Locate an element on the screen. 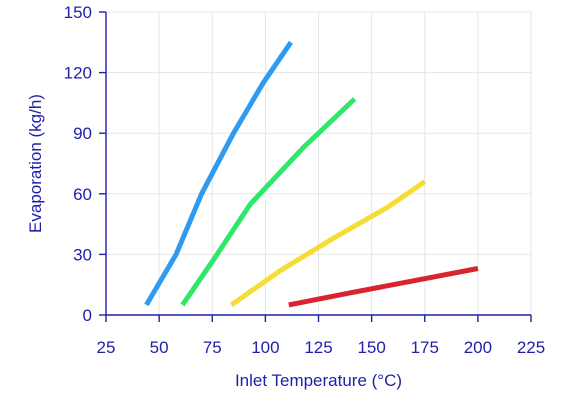 This screenshot has height=393, width=570. x-tick-label: 175 is located at coordinates (425, 347).